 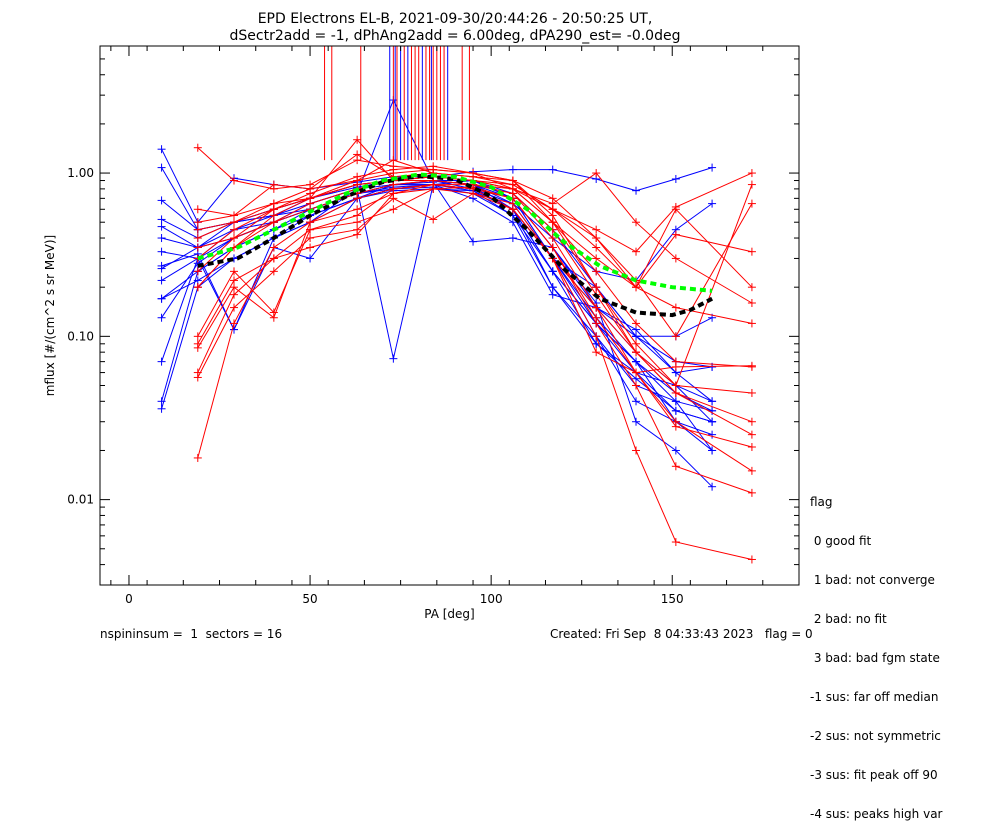 What do you see at coordinates (491, 599) in the screenshot?
I see `x-tick-label: 100` at bounding box center [491, 599].